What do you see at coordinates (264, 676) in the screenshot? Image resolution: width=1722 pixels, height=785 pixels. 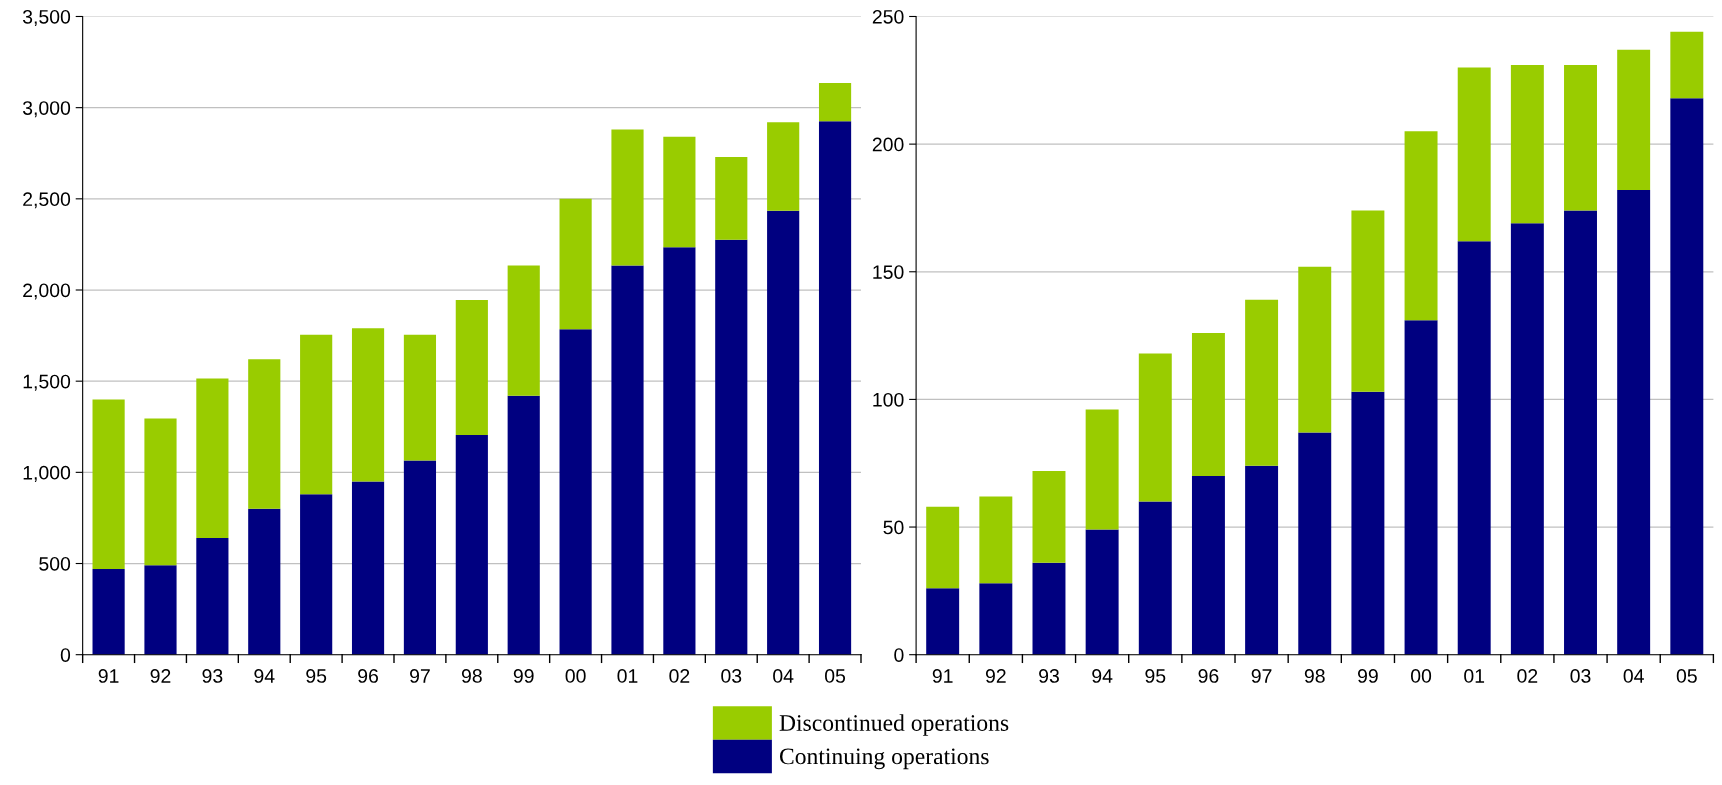 I see `x-tick-label: 94` at bounding box center [264, 676].